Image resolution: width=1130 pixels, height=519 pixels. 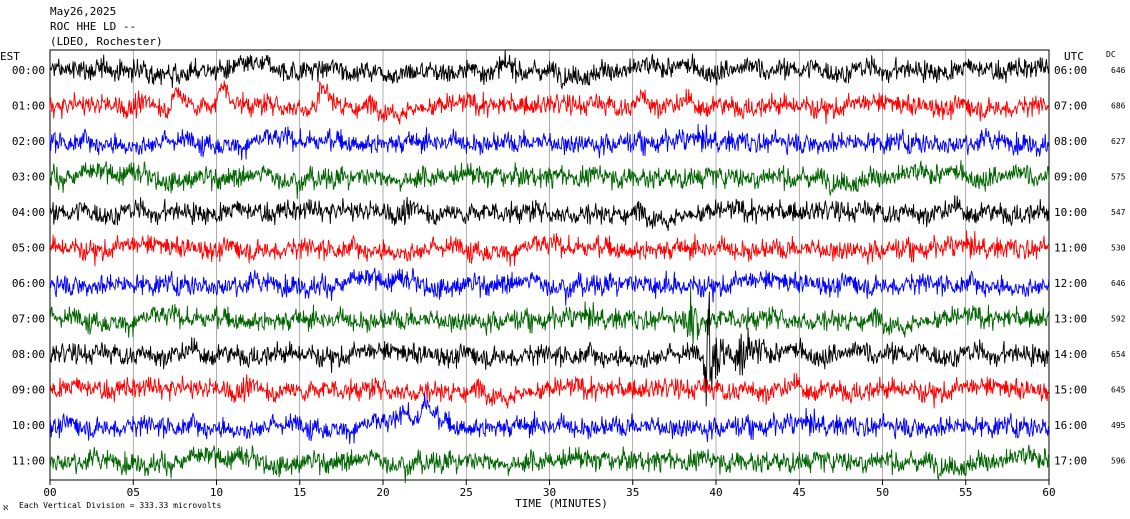 I want to click on station-label: ROC HHE LD --, so click(x=93, y=26).